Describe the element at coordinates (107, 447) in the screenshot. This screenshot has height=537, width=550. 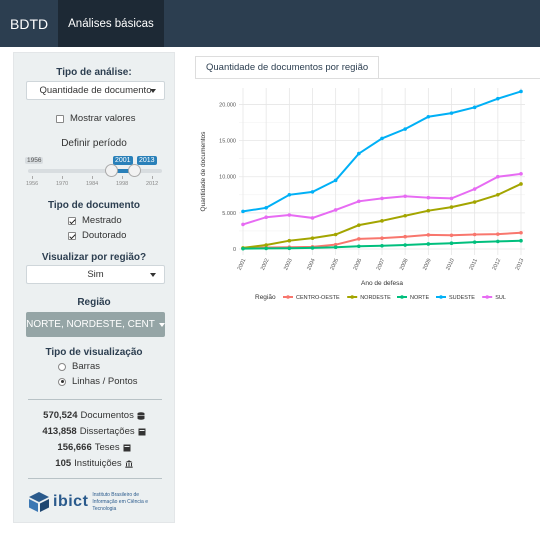
I see `stat-teses-label: Teses` at that location.